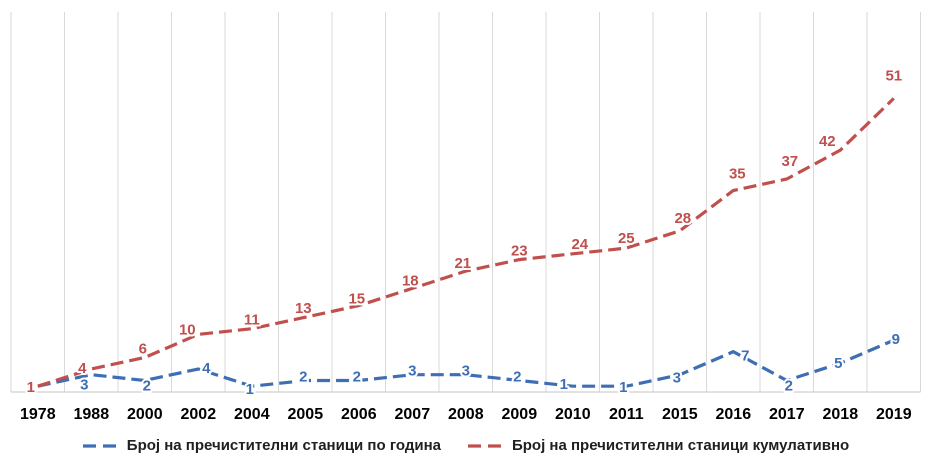 The height and width of the screenshot is (472, 931). Describe the element at coordinates (187, 329) in the screenshot. I see `data-label-cumulative: 10` at that location.